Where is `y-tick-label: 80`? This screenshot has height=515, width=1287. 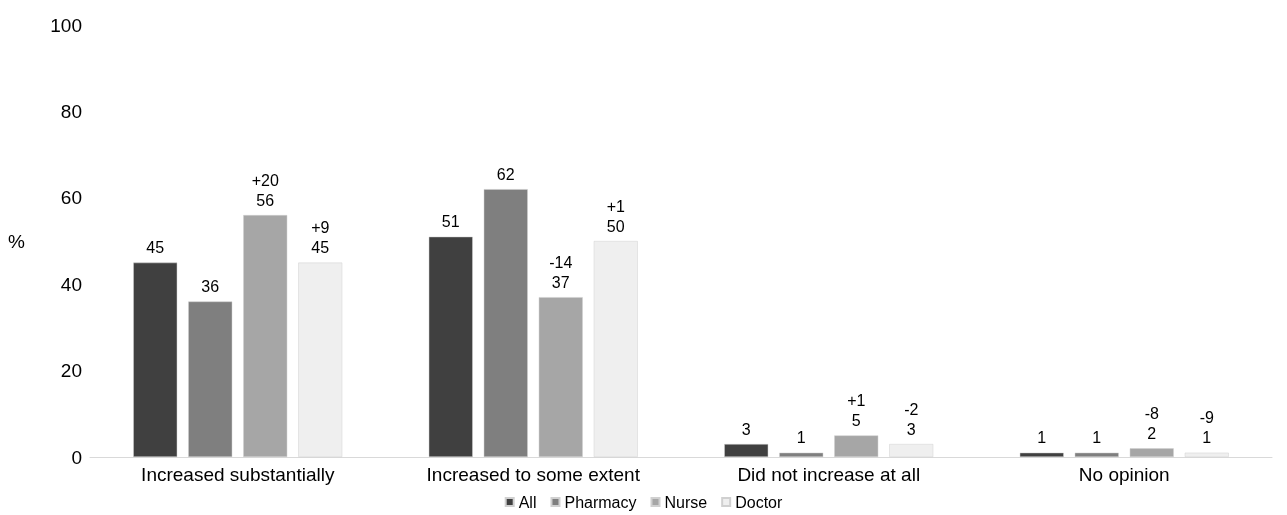 y-tick-label: 80 is located at coordinates (71, 111).